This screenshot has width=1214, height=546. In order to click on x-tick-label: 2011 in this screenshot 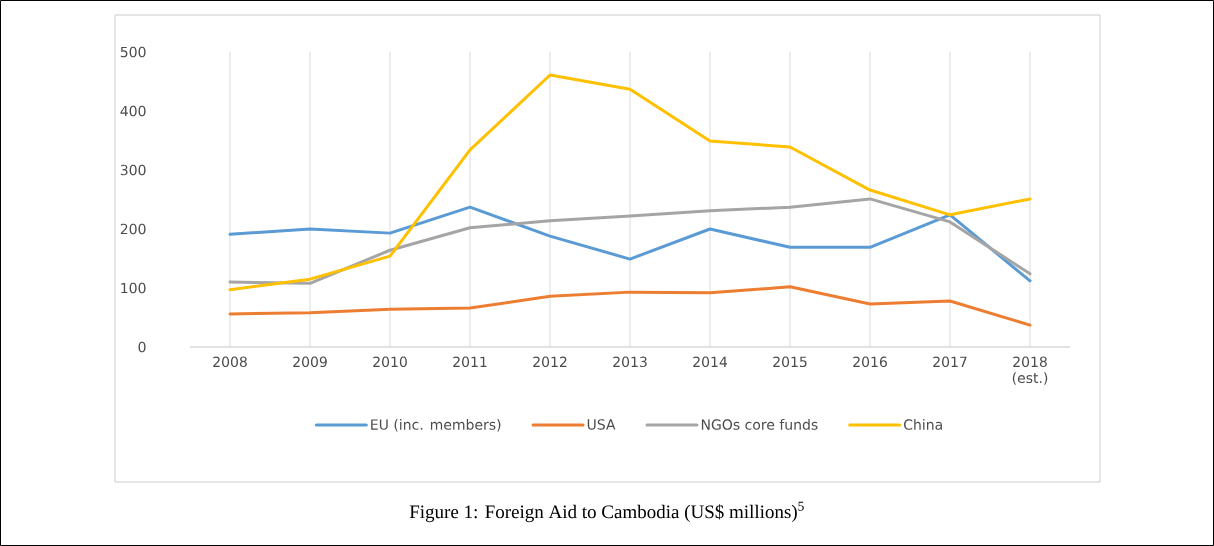, I will do `click(470, 362)`.